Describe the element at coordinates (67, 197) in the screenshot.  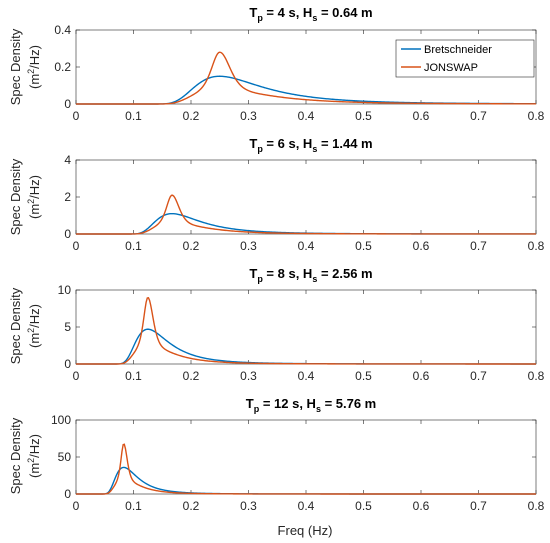
I see `y-tick-label: 2` at that location.